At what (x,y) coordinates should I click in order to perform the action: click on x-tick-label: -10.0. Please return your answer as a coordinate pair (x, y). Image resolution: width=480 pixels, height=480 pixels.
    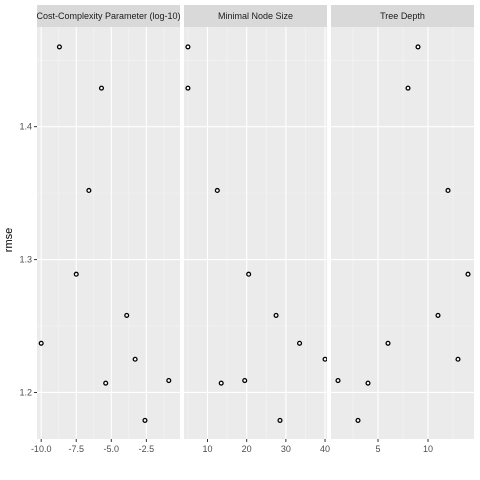
    Looking at the image, I should click on (41, 449).